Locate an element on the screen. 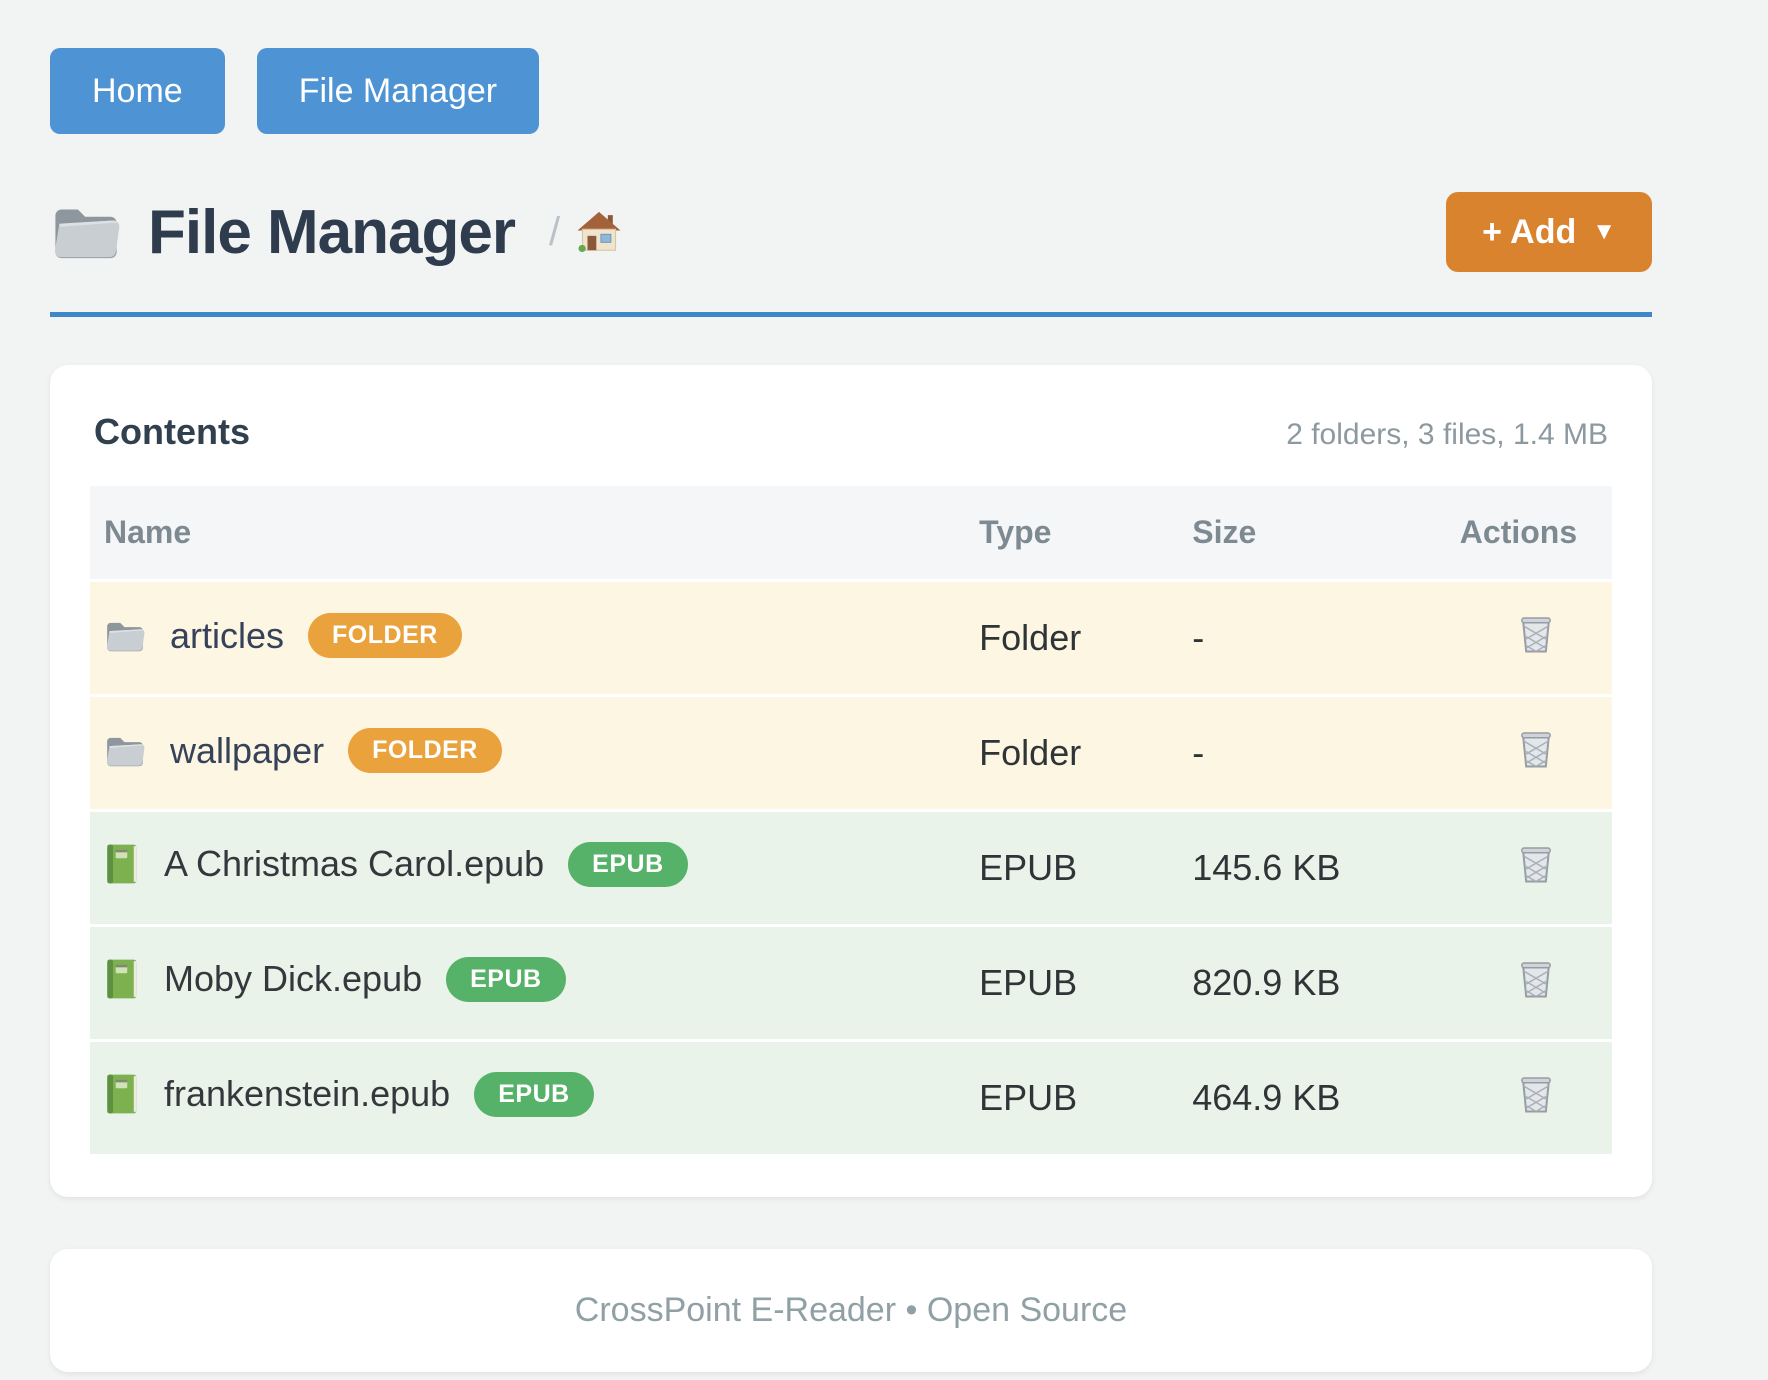  contents-card-header: Contents 2 folders, 3 files, 1.4 MB is located at coordinates (851, 444).